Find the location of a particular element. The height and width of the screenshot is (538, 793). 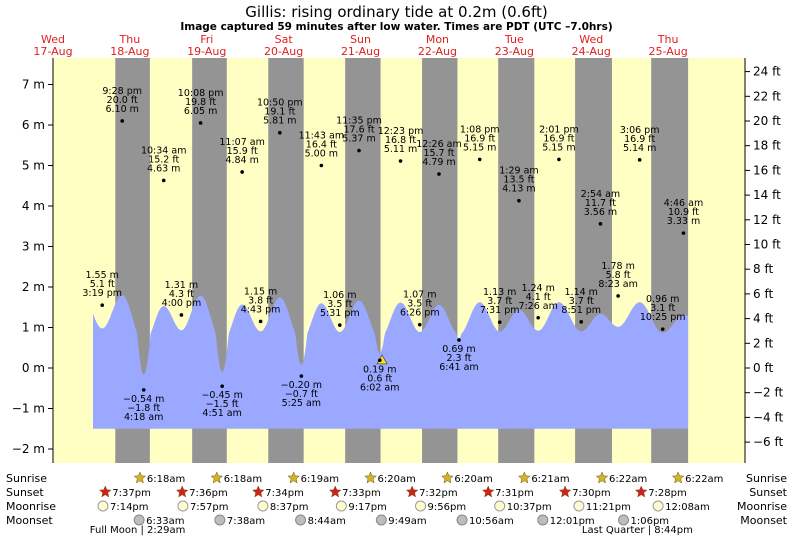

y-tick-label-right: 10 ft is located at coordinates (767, 245).